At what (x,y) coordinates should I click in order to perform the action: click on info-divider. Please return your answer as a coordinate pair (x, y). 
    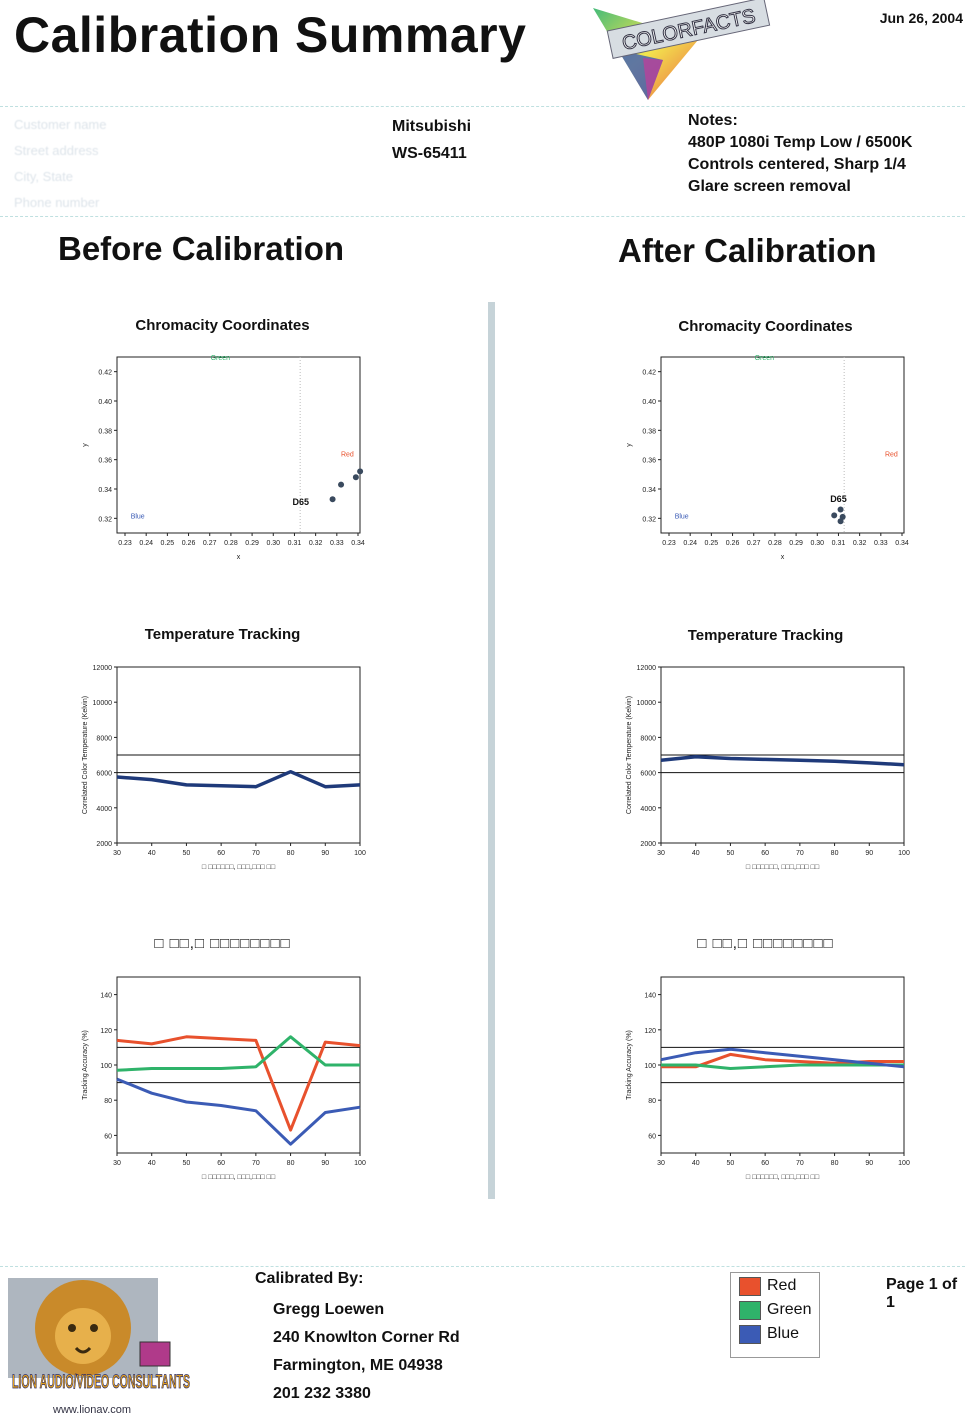
    Looking at the image, I should click on (482, 216).